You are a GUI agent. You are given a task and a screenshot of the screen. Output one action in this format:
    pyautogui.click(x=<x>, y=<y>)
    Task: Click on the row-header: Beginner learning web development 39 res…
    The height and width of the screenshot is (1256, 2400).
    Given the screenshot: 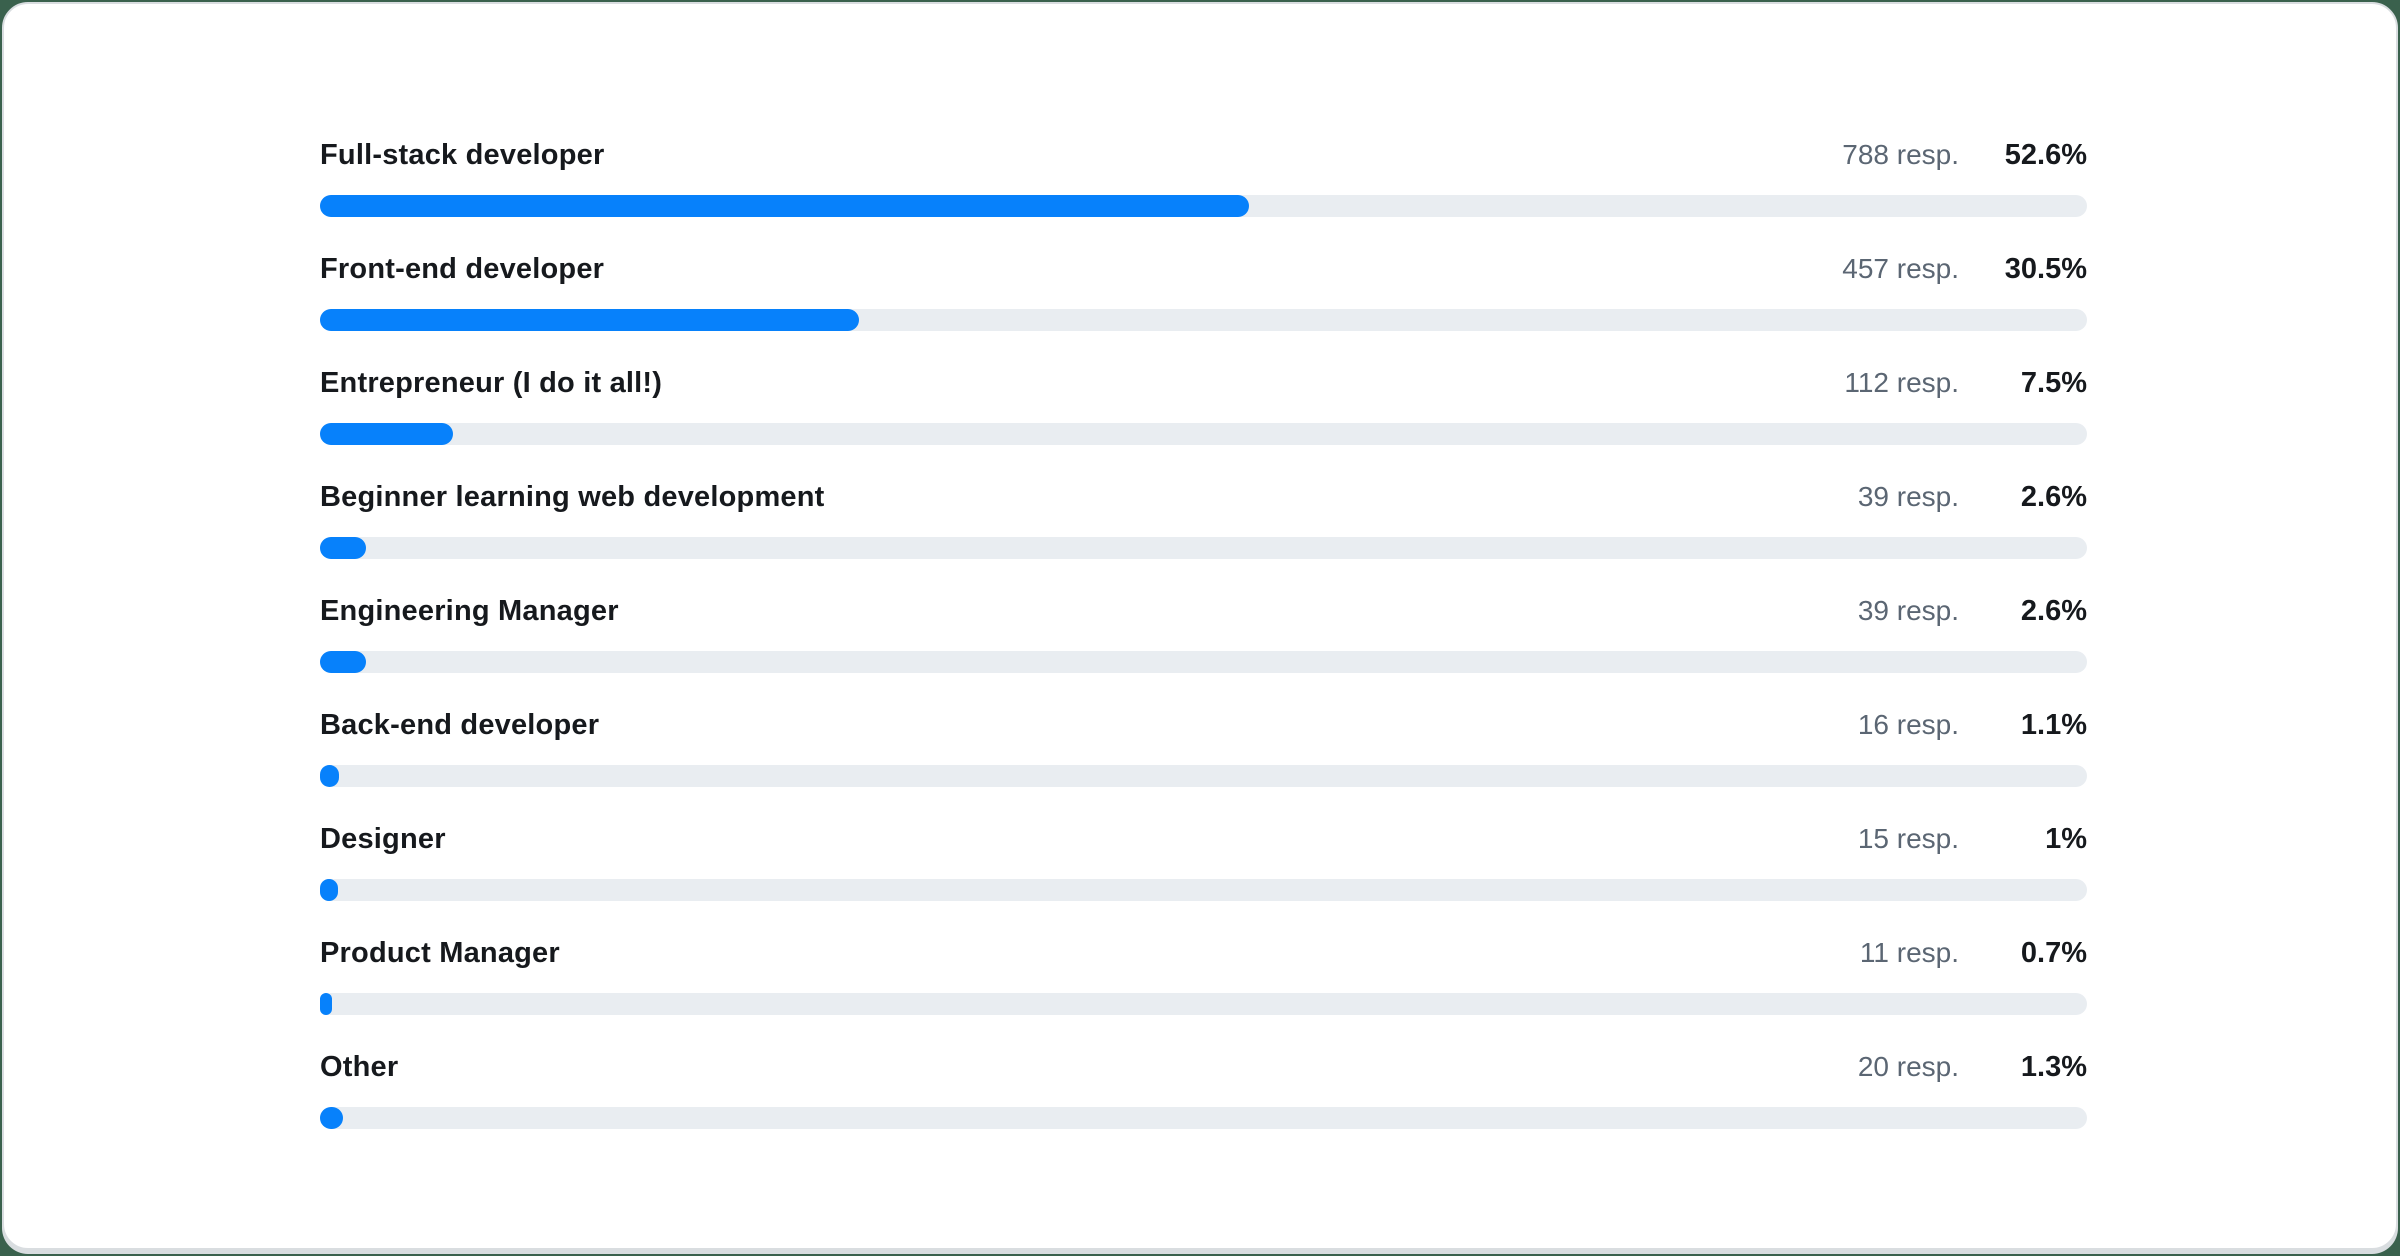 What is the action you would take?
    pyautogui.click(x=1203, y=497)
    